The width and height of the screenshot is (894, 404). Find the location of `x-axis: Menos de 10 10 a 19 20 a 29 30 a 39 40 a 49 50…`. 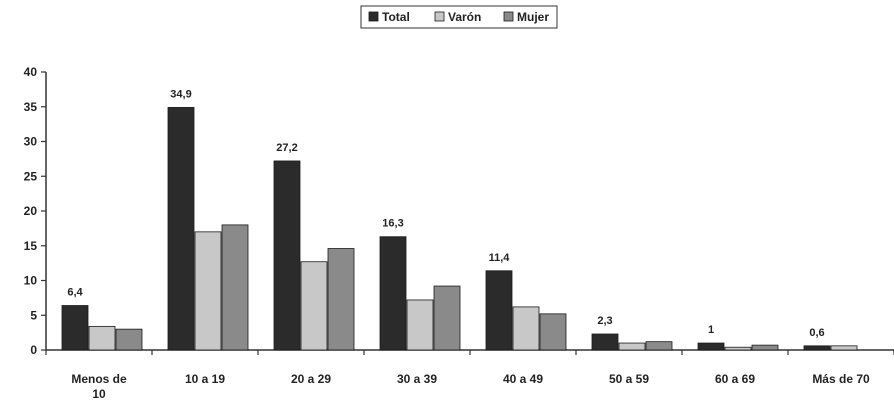

x-axis: Menos de 10 10 a 19 20 a 29 30 a 39 40 a 49 50… is located at coordinates (469, 375).